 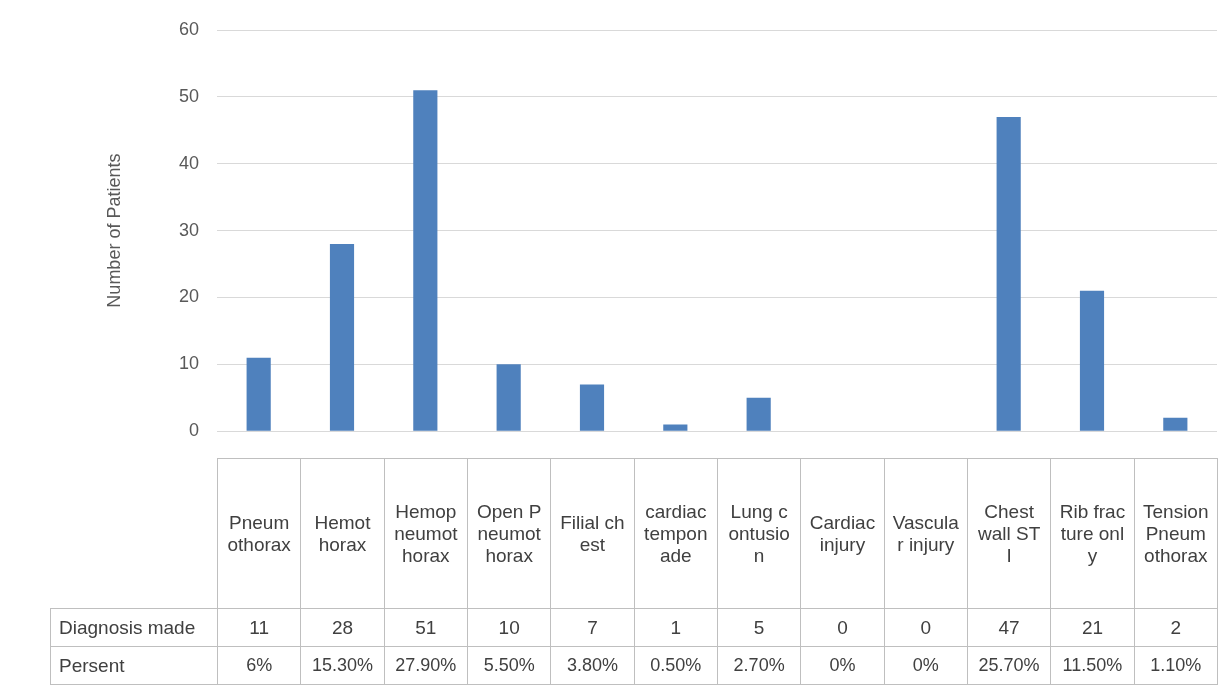 What do you see at coordinates (259, 627) in the screenshot?
I see `data-label: 11` at bounding box center [259, 627].